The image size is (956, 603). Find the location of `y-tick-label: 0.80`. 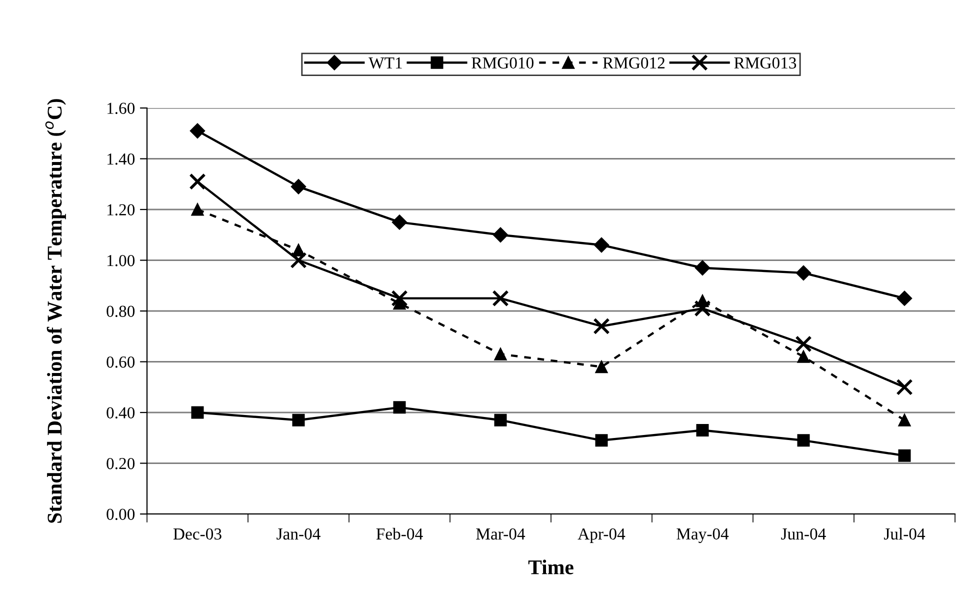

y-tick-label: 0.80 is located at coordinates (120, 312).